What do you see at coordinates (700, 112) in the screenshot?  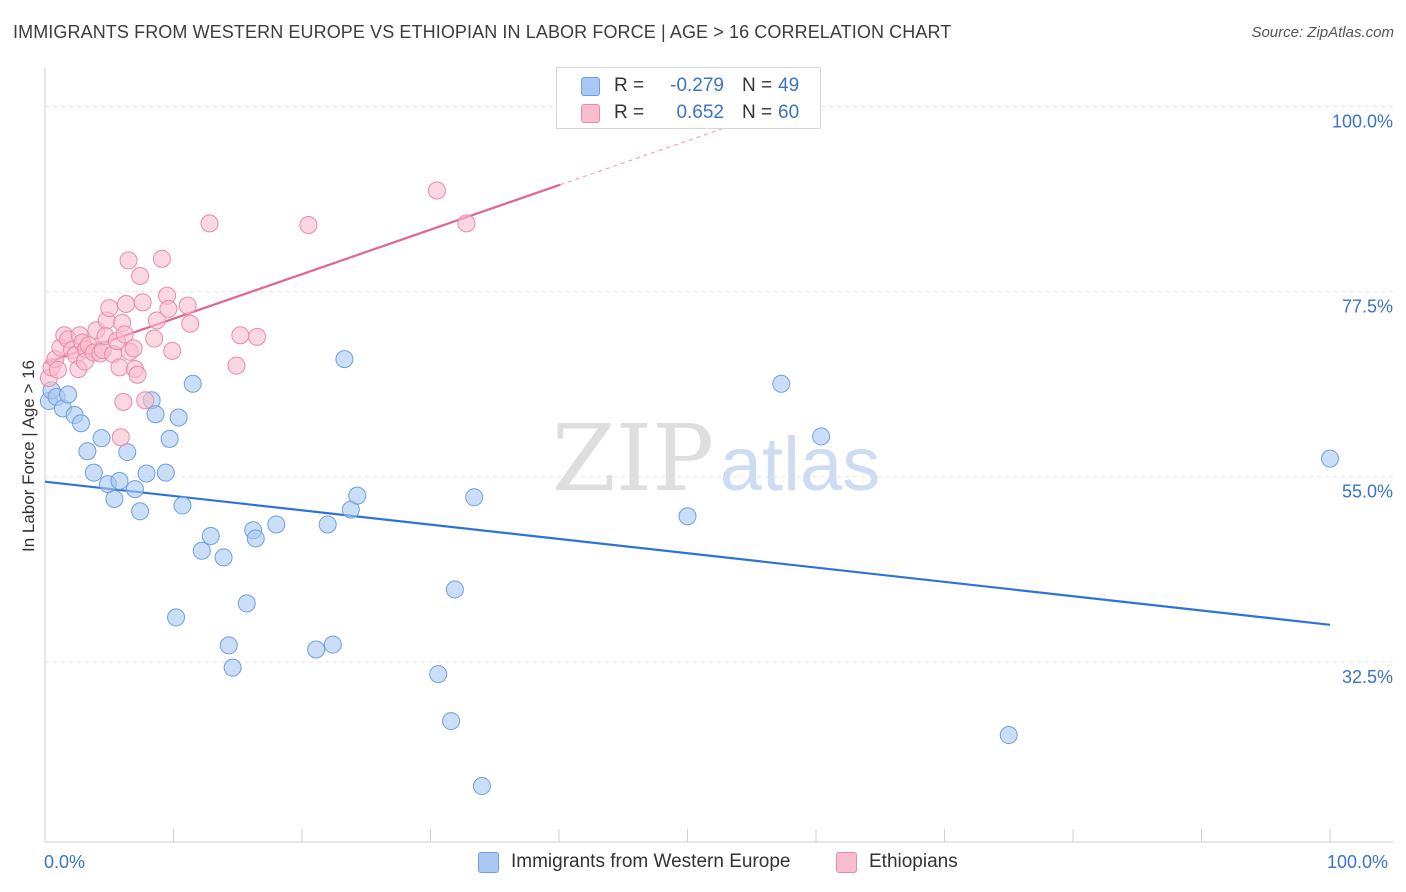 I see `legend-r-value: 0.652` at bounding box center [700, 112].